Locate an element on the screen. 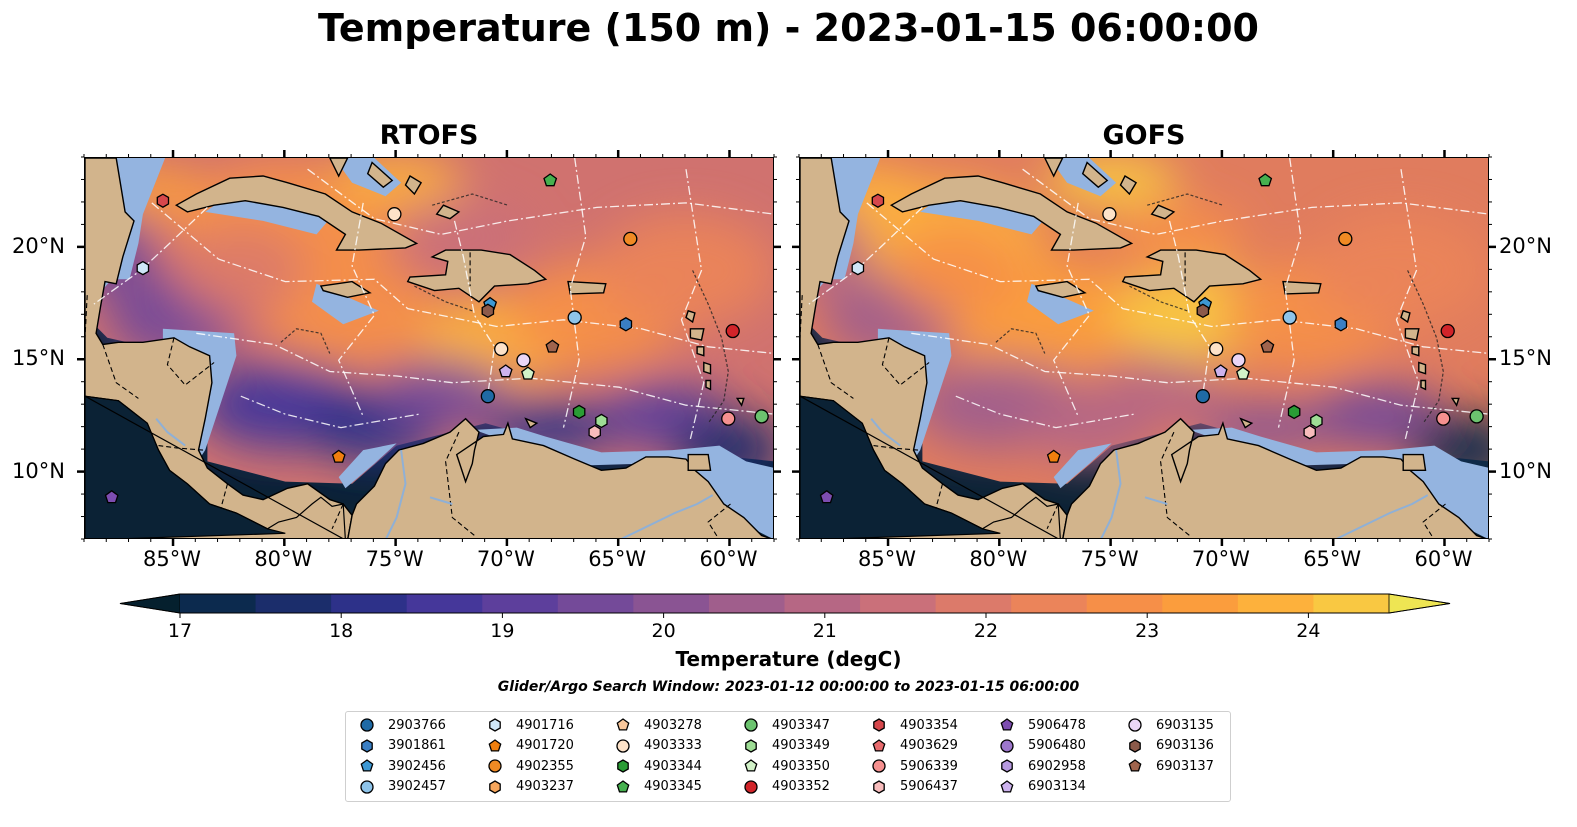 The image size is (1577, 827). legend-item-4903350: 4903350 is located at coordinates (785, 766).